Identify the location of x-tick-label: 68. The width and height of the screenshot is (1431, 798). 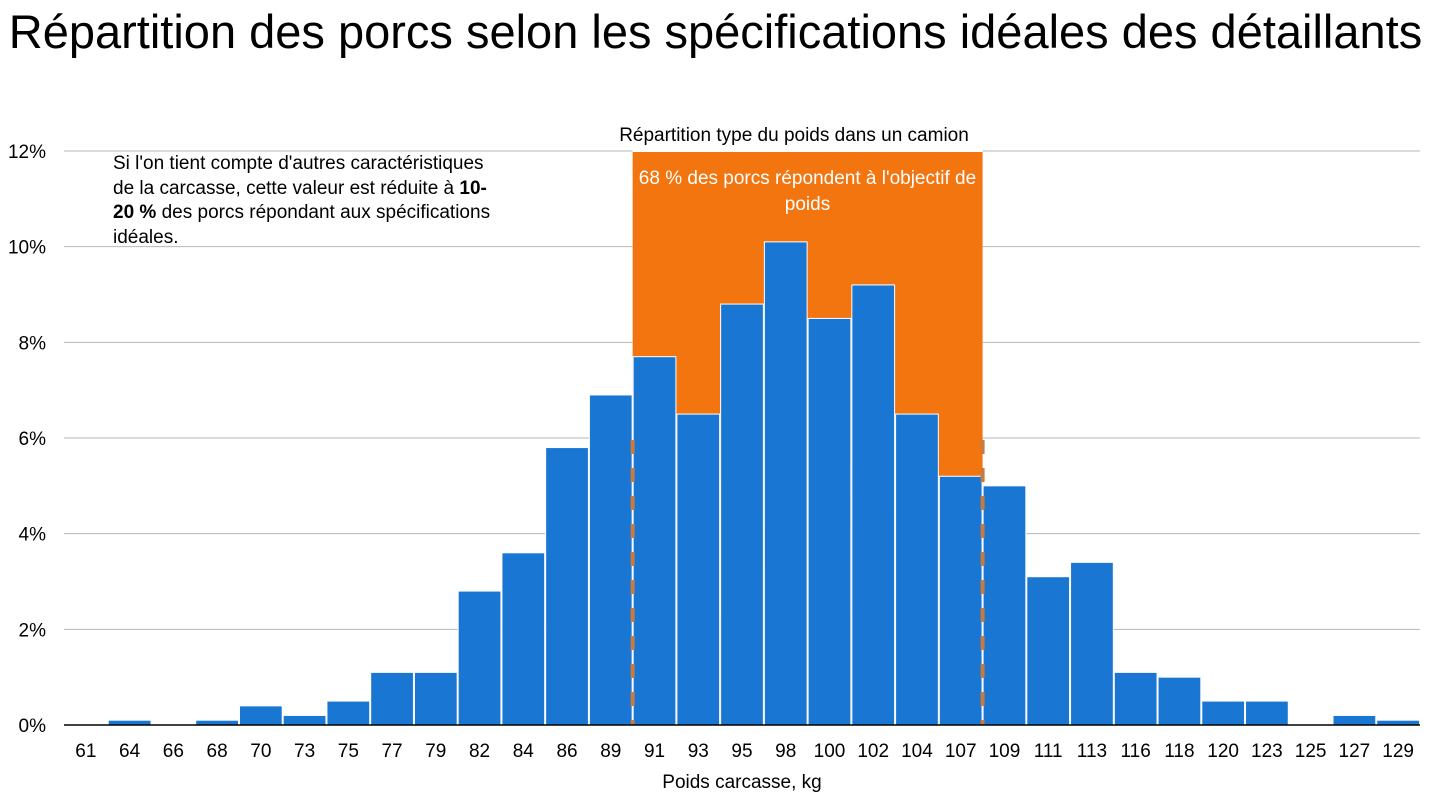
(217, 751).